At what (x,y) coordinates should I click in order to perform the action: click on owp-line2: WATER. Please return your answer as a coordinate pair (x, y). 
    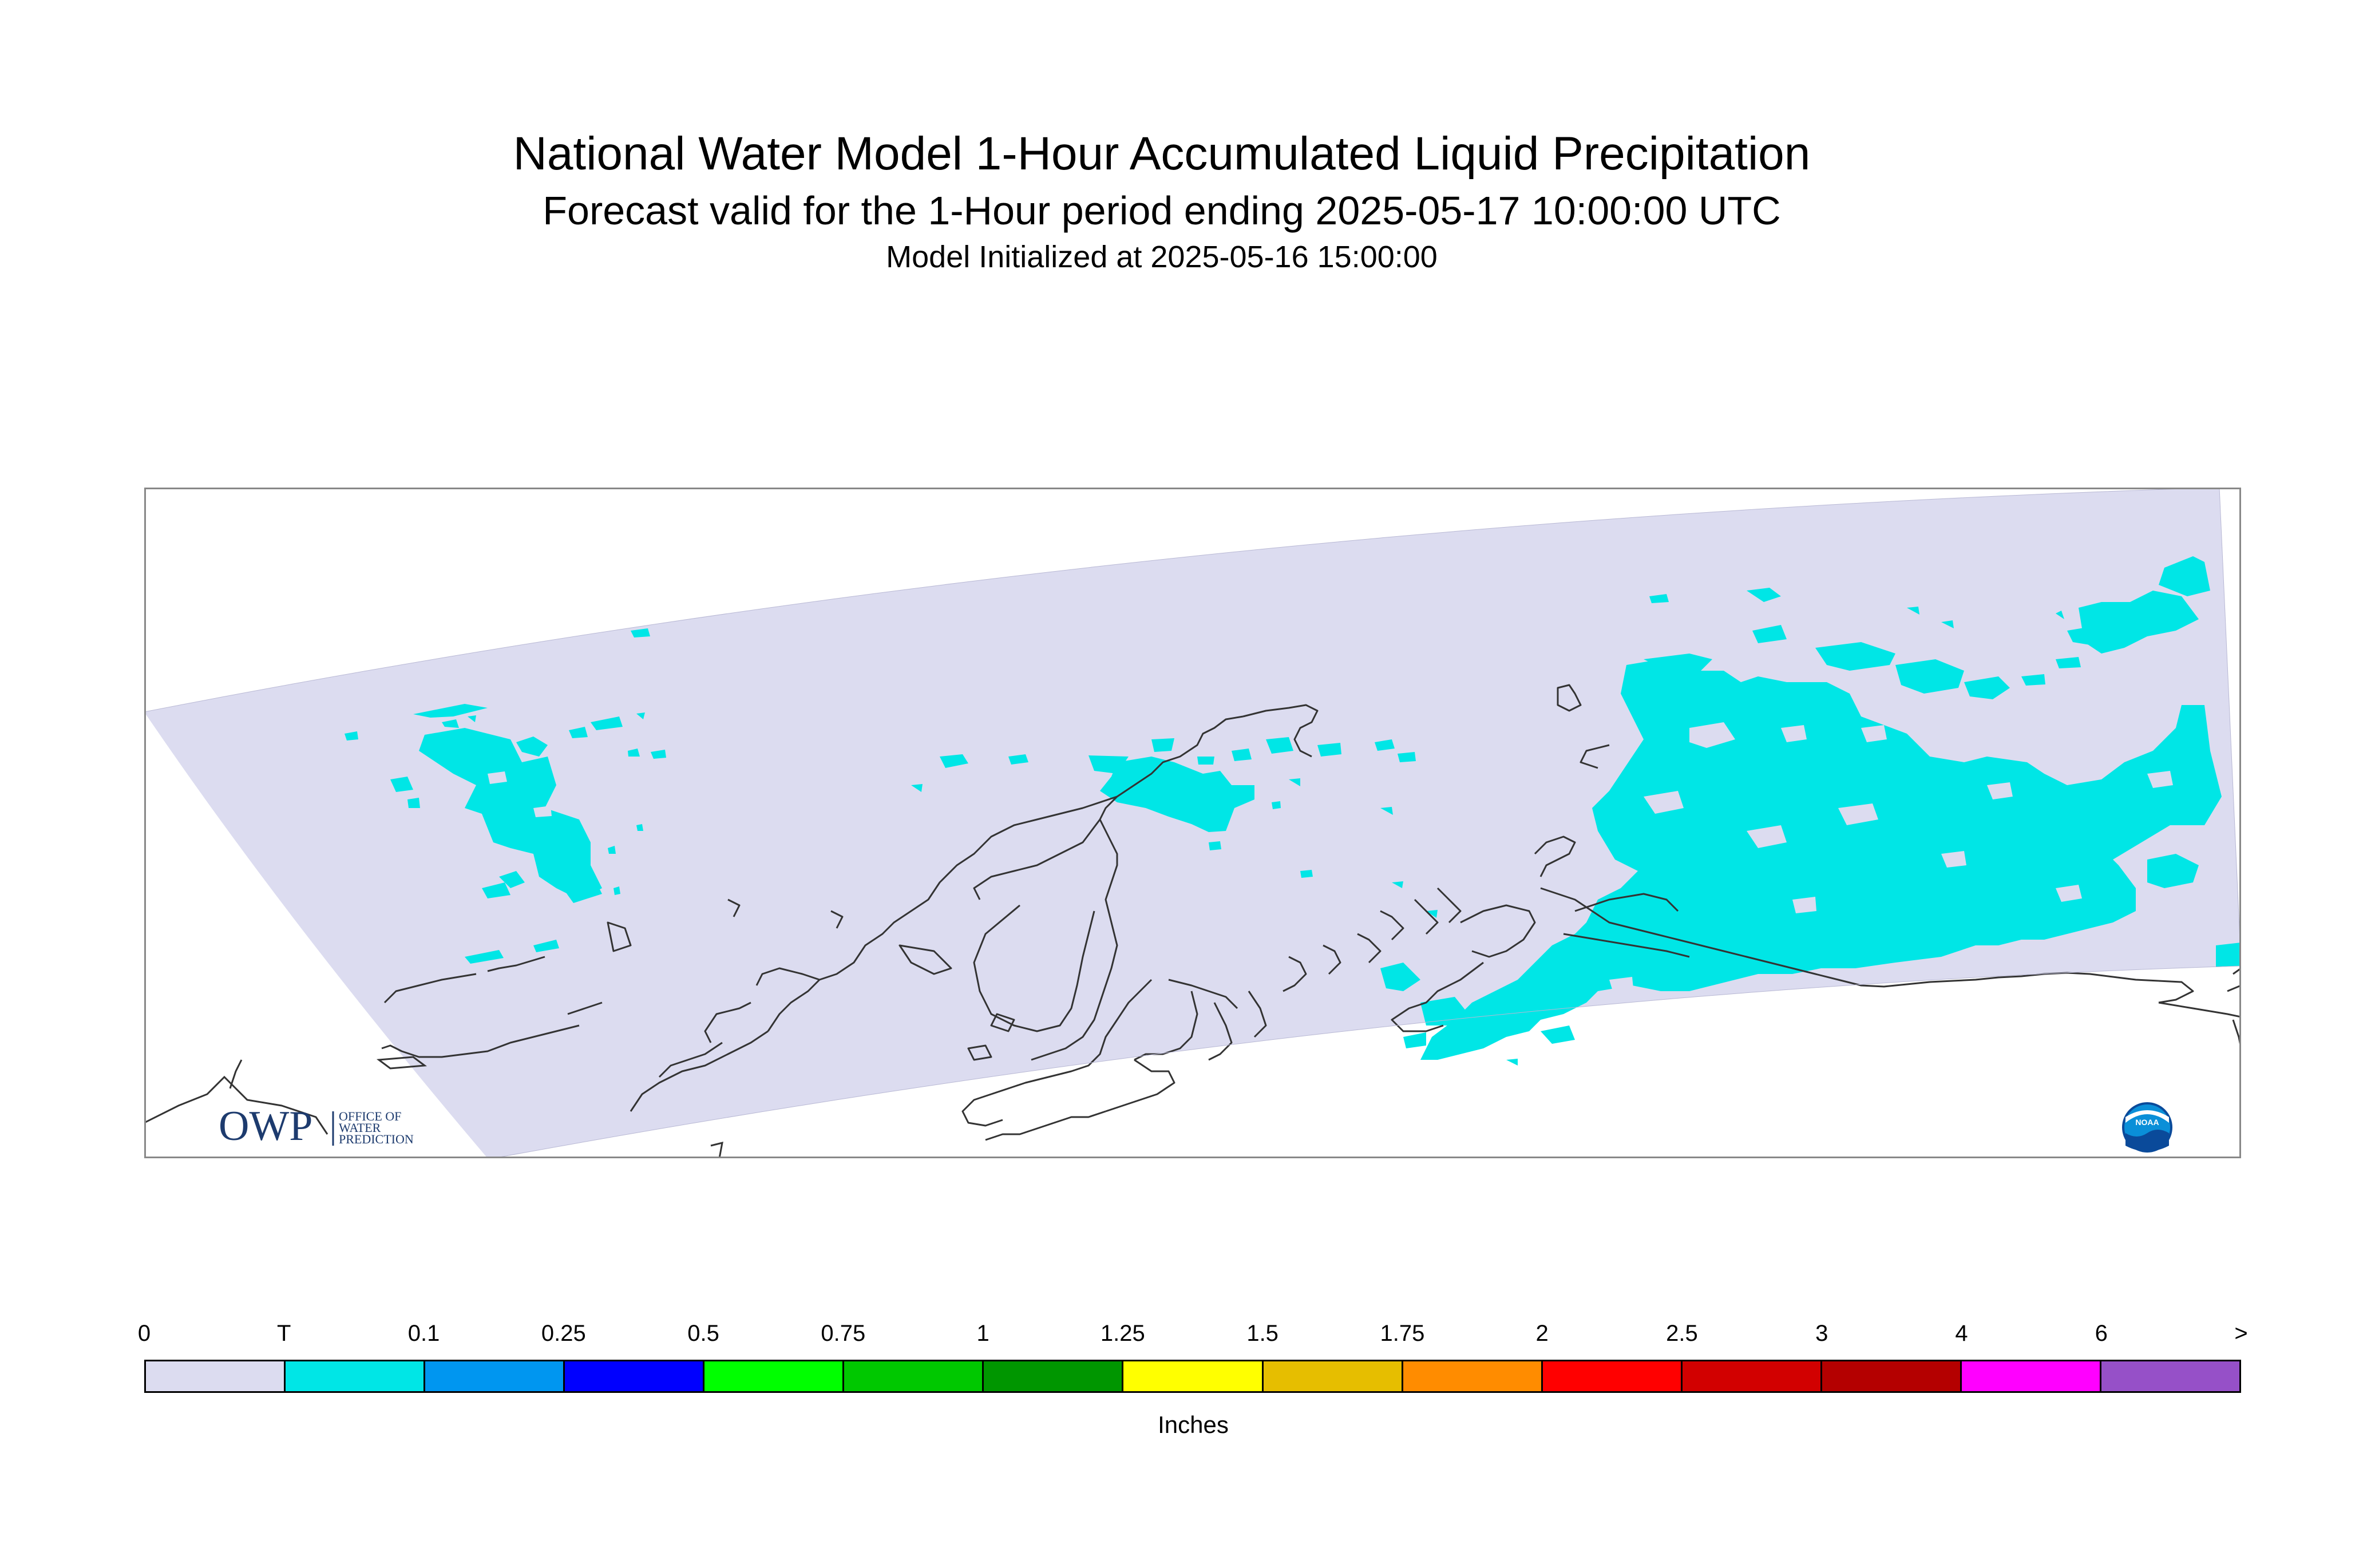
    Looking at the image, I should click on (360, 1127).